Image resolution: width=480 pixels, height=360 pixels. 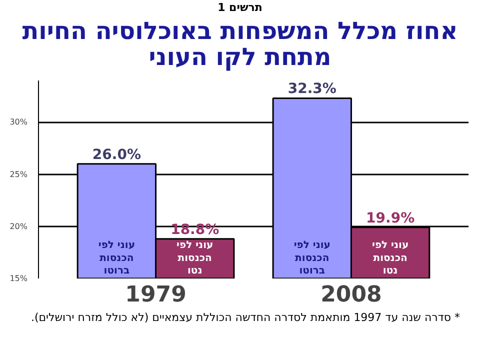 What do you see at coordinates (19, 174) in the screenshot?
I see `y-tick-label: 25%` at bounding box center [19, 174].